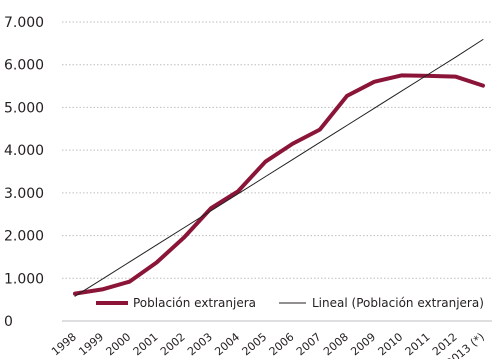 This screenshot has width=496, height=359. Describe the element at coordinates (309, 344) in the screenshot. I see `x-tick-label: 2007` at that location.